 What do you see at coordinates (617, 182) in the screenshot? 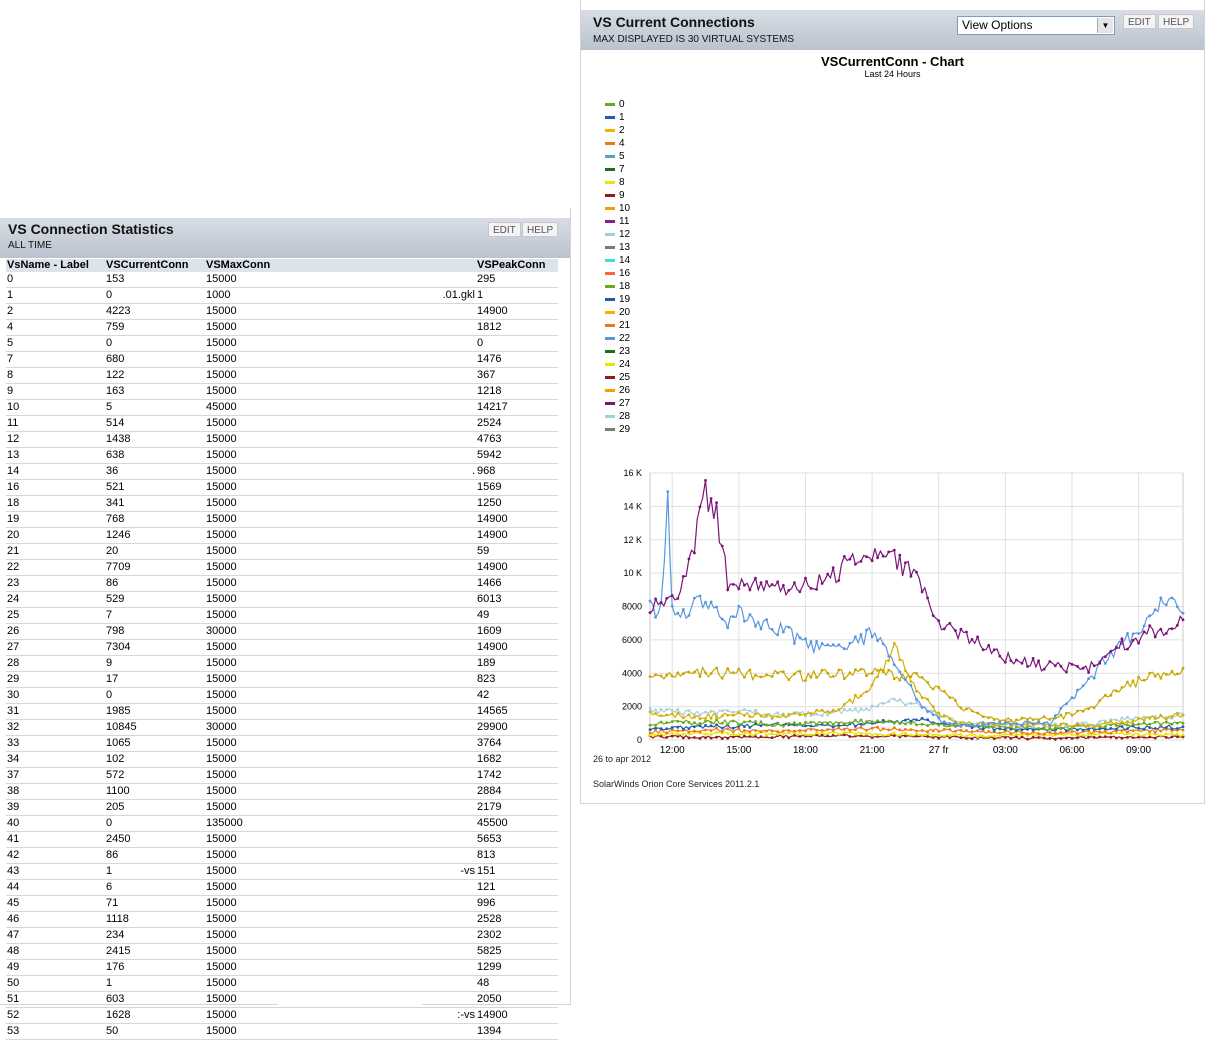
I see `legend-item: 8` at bounding box center [617, 182].